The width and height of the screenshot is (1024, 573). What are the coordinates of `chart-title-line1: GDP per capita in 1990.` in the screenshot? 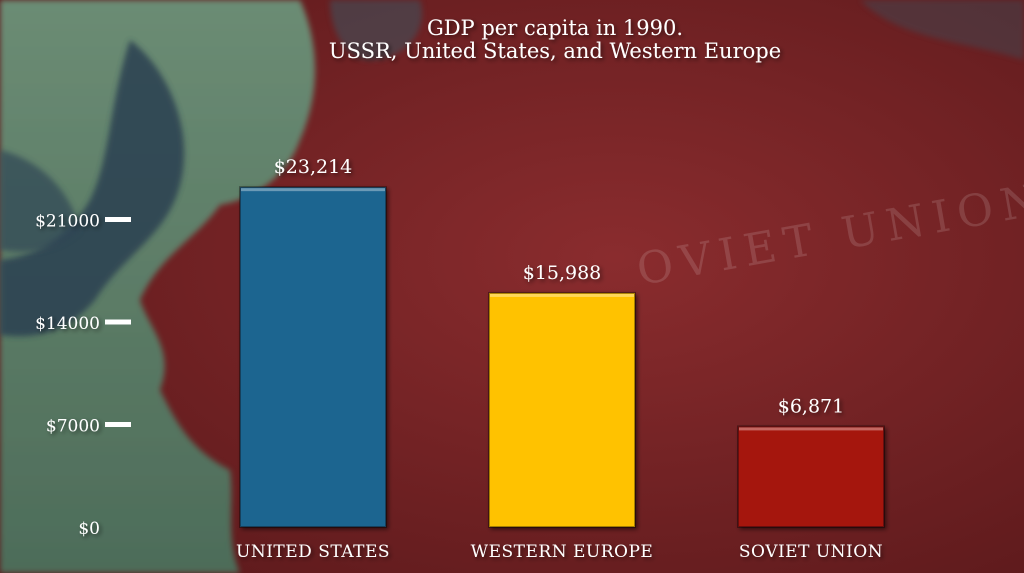 It's located at (555, 28).